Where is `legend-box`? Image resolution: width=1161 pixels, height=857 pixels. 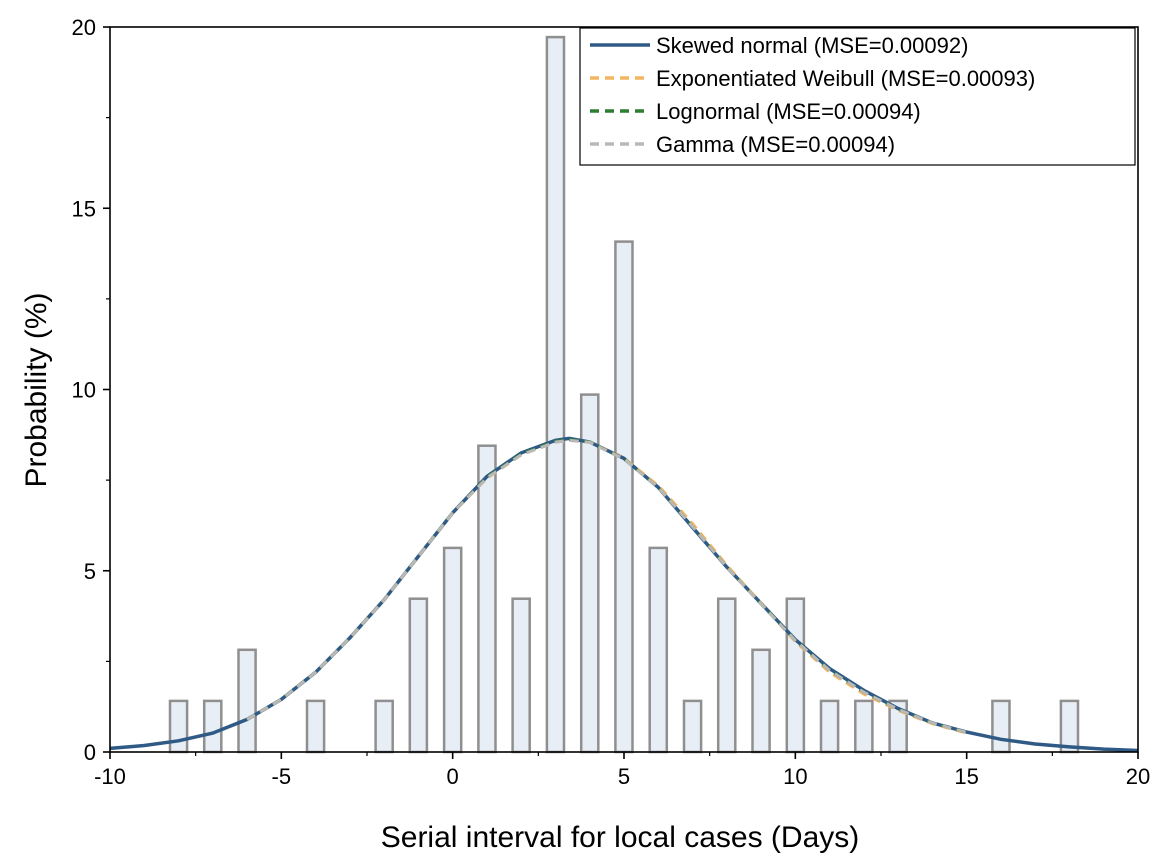
legend-box is located at coordinates (857, 96).